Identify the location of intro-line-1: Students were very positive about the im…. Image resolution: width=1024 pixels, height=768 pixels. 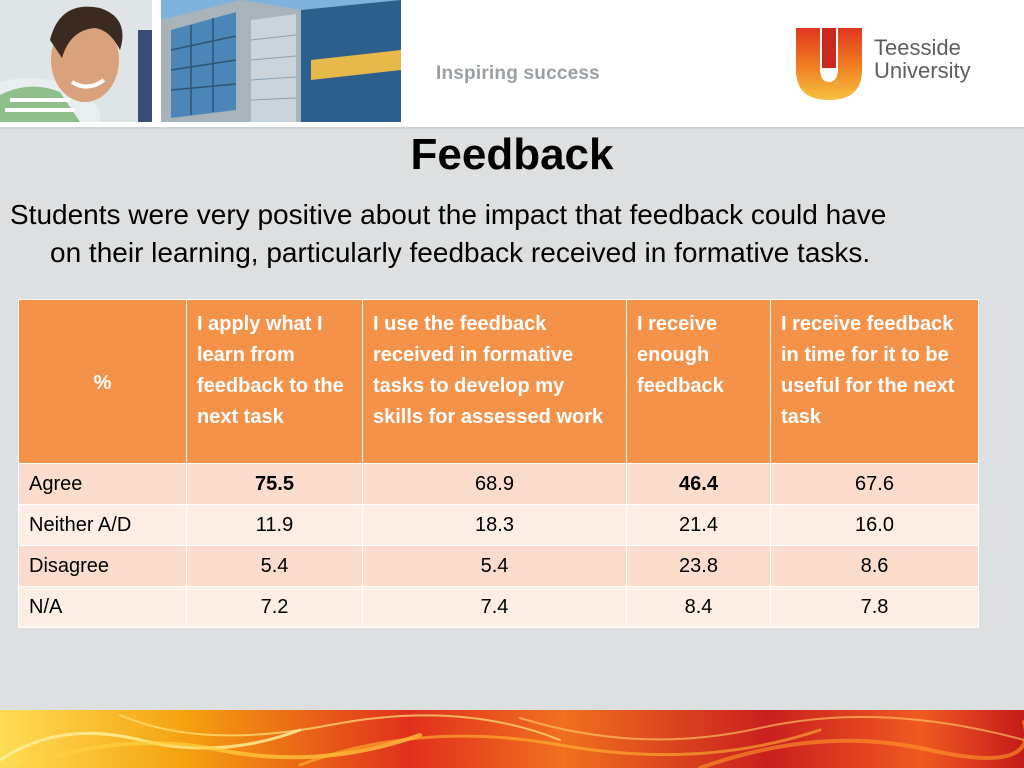
(448, 214).